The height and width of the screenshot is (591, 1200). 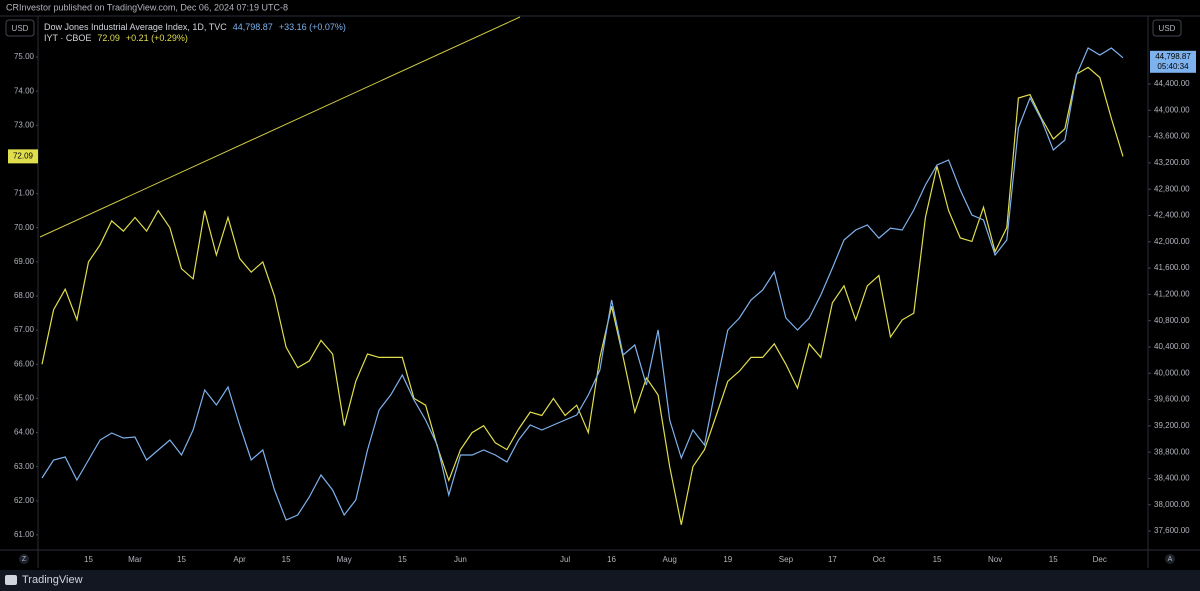 I want to click on countdown: 05:40:34, so click(x=1173, y=66).